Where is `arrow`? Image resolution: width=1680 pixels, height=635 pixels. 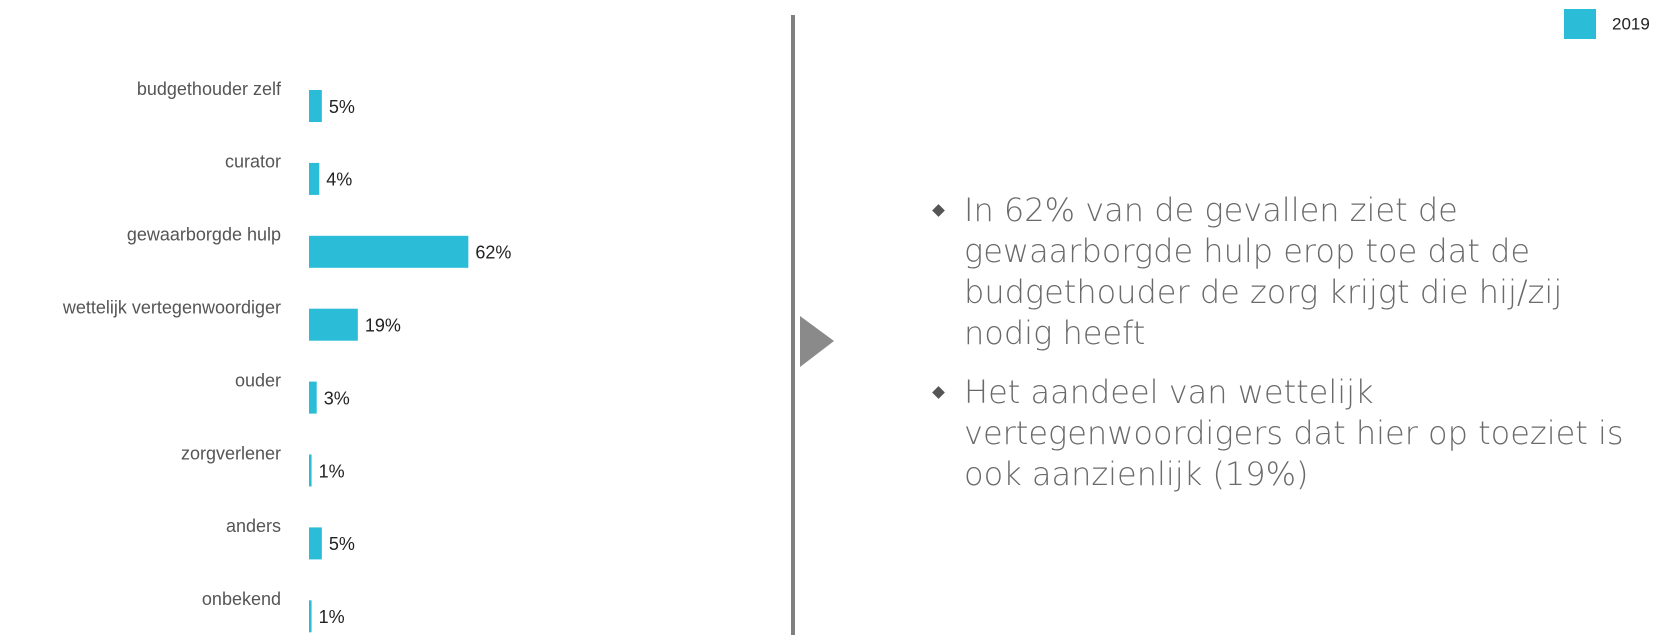 arrow is located at coordinates (817, 341).